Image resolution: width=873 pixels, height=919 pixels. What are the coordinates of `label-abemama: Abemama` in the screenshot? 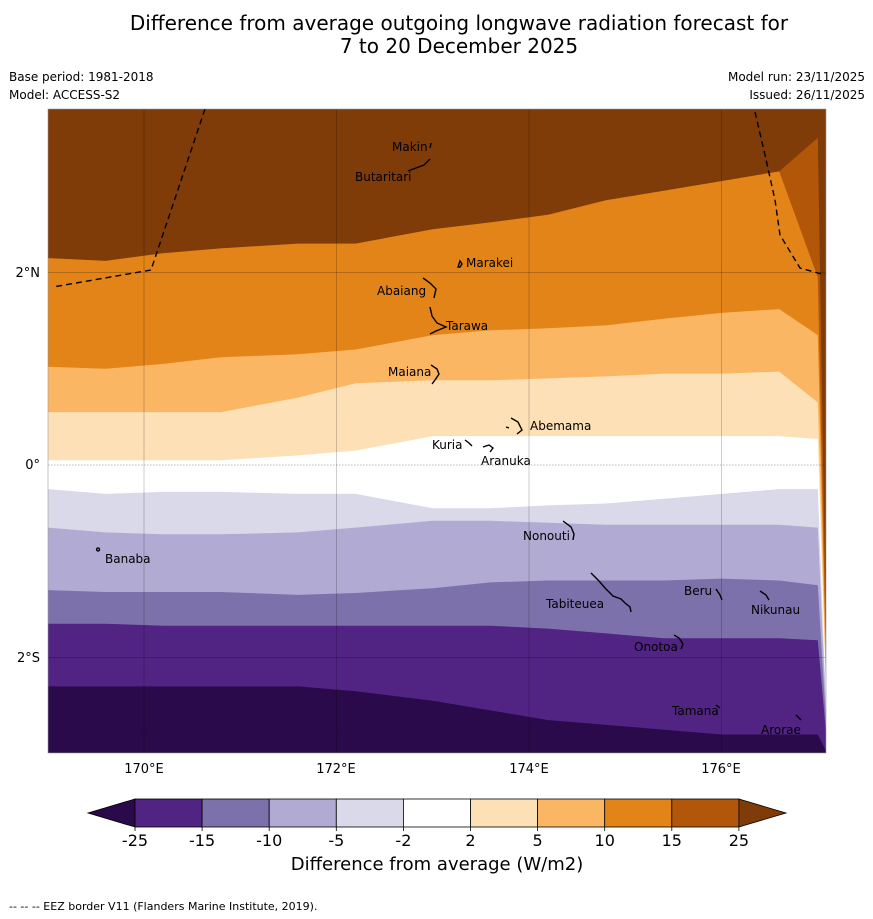 It's located at (560, 426).